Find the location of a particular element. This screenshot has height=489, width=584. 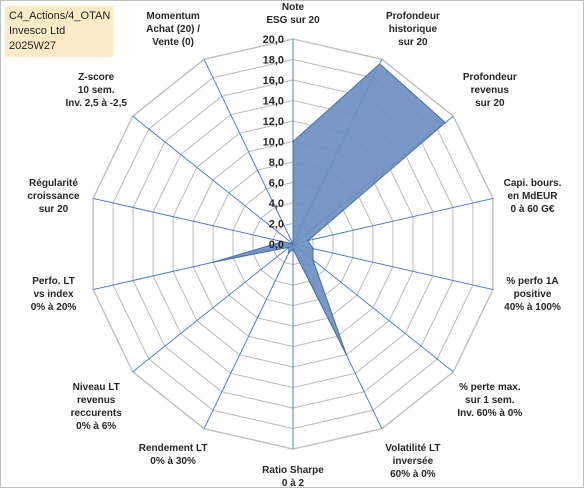

axis-label-line: Régularité is located at coordinates (53, 183).